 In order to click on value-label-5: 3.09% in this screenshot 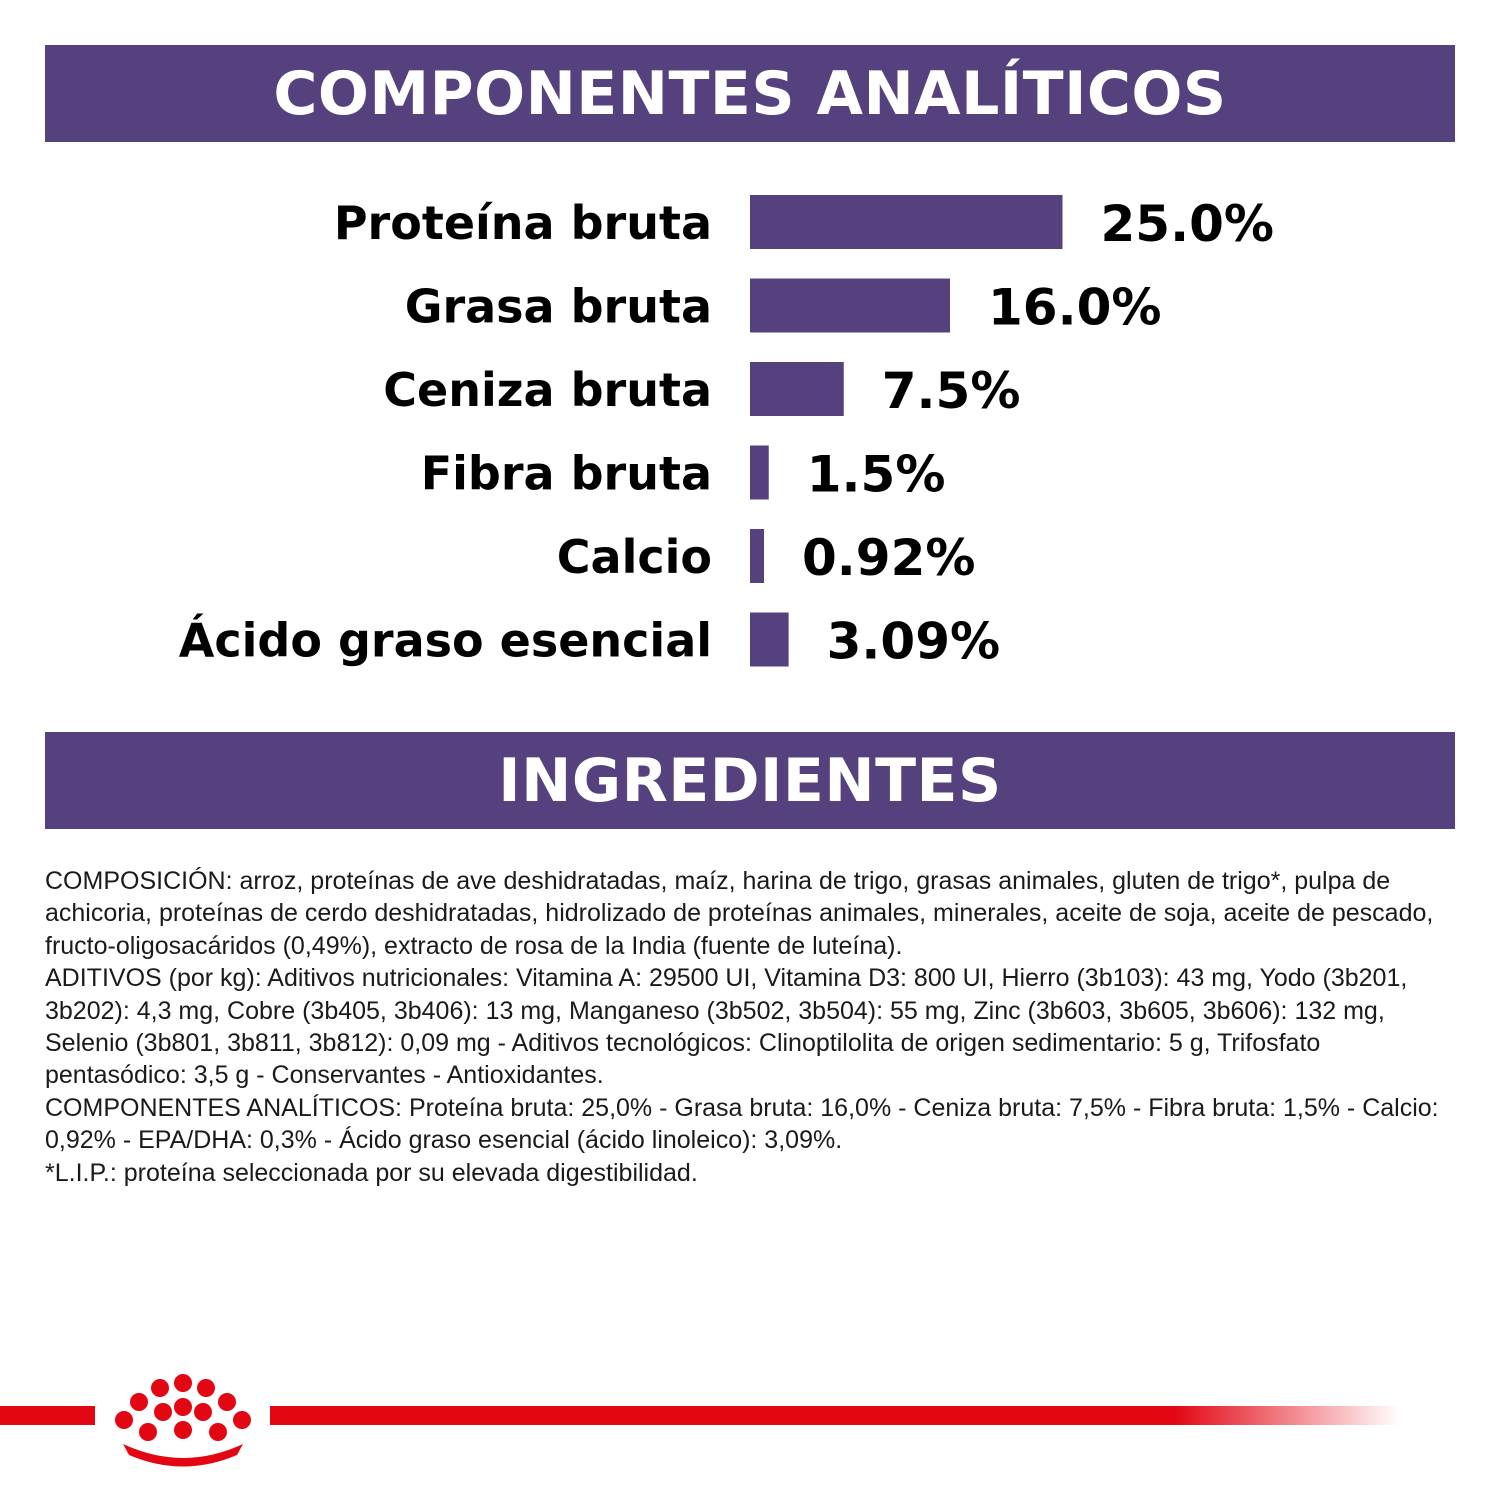, I will do `click(913, 642)`.